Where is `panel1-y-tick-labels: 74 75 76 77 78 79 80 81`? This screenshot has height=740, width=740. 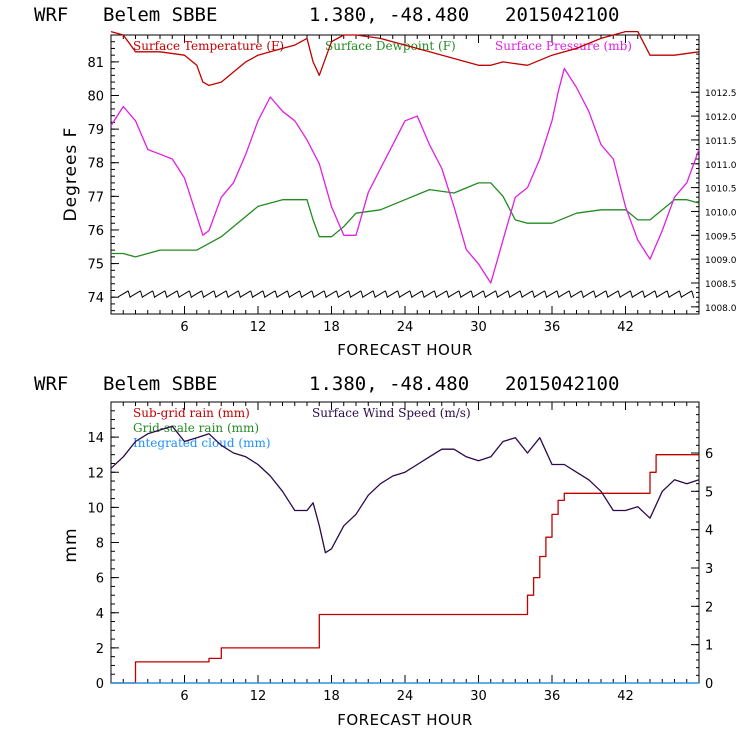 panel1-y-tick-labels: 74 75 76 77 78 79 80 81 is located at coordinates (95, 181).